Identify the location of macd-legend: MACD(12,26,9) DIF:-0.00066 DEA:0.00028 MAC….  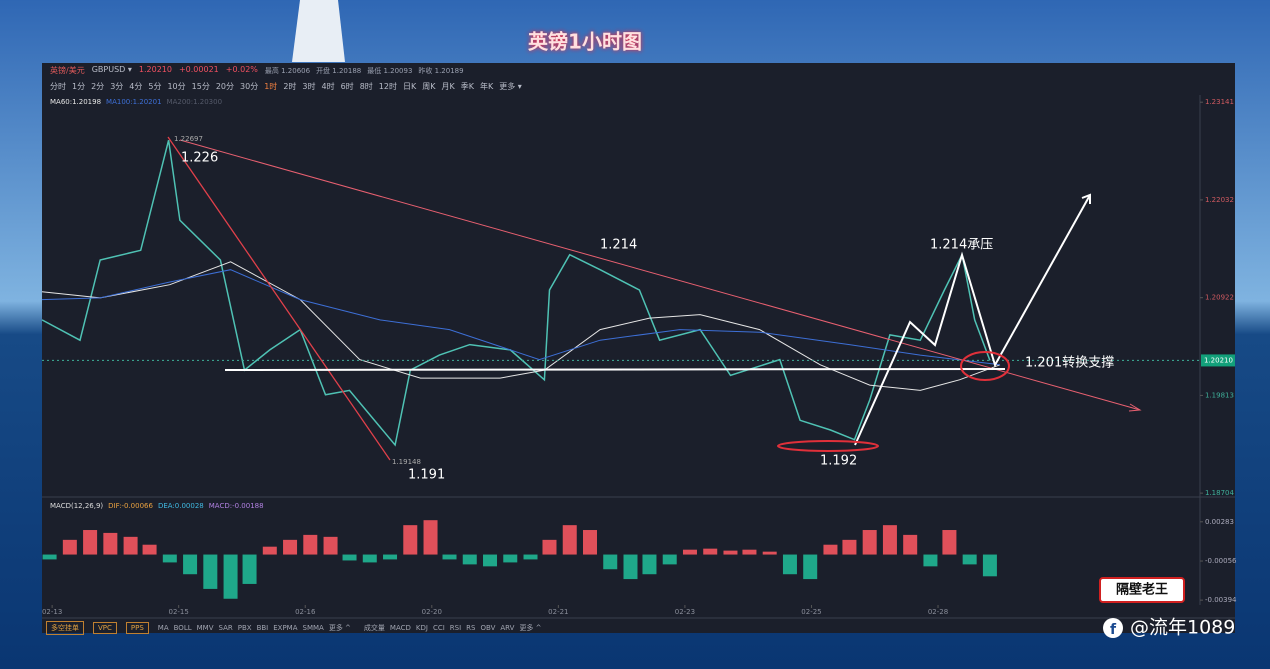
(157, 506).